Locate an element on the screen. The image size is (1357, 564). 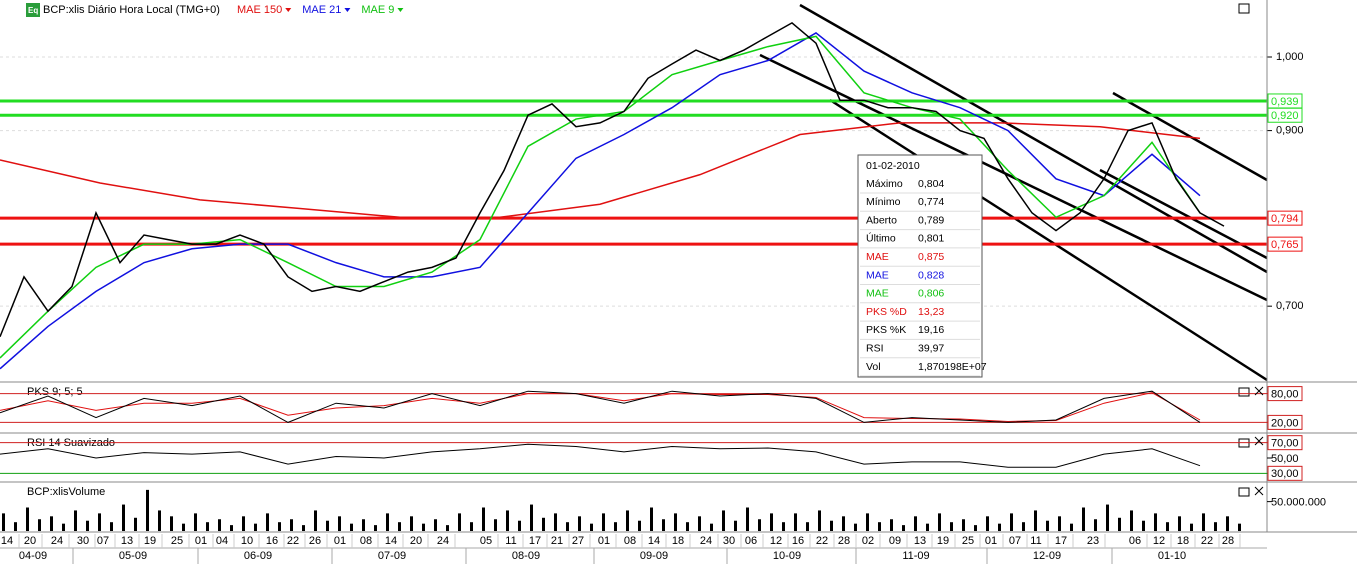
y-tick-label: 50,00 is located at coordinates (1285, 459).